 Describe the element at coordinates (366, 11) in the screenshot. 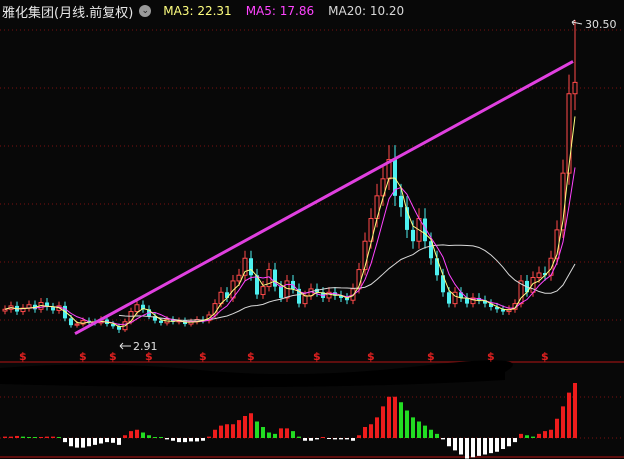

I see `ma20-value: MA20: 10.20` at that location.